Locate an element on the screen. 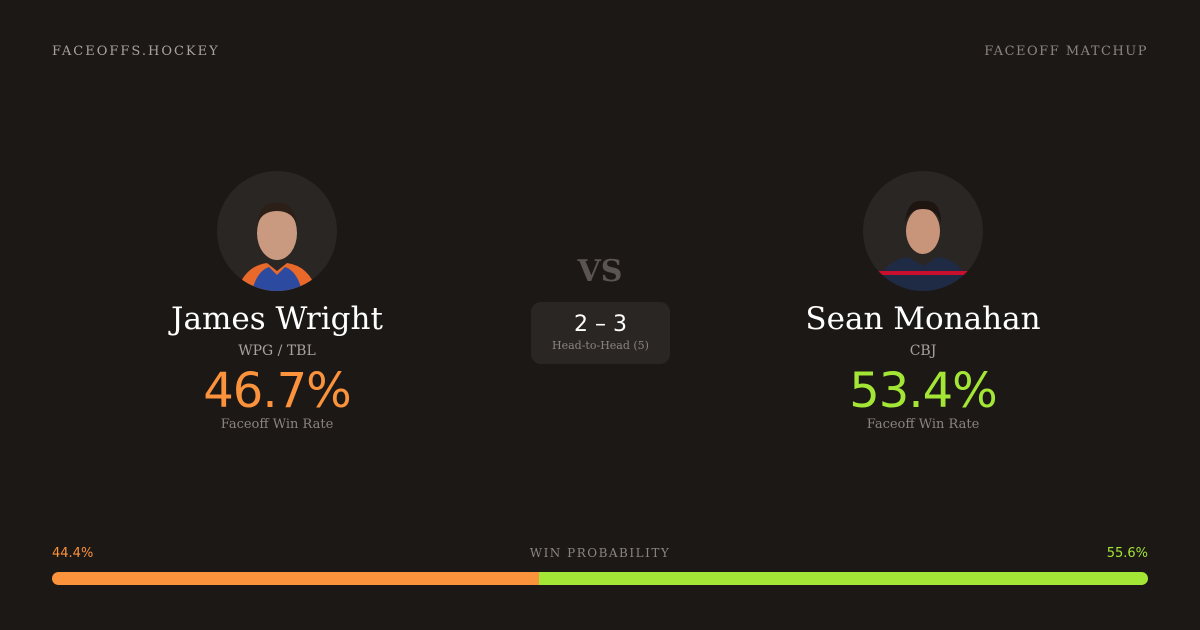 This screenshot has height=630, width=1200. win-probability-left-segment is located at coordinates (295, 578).